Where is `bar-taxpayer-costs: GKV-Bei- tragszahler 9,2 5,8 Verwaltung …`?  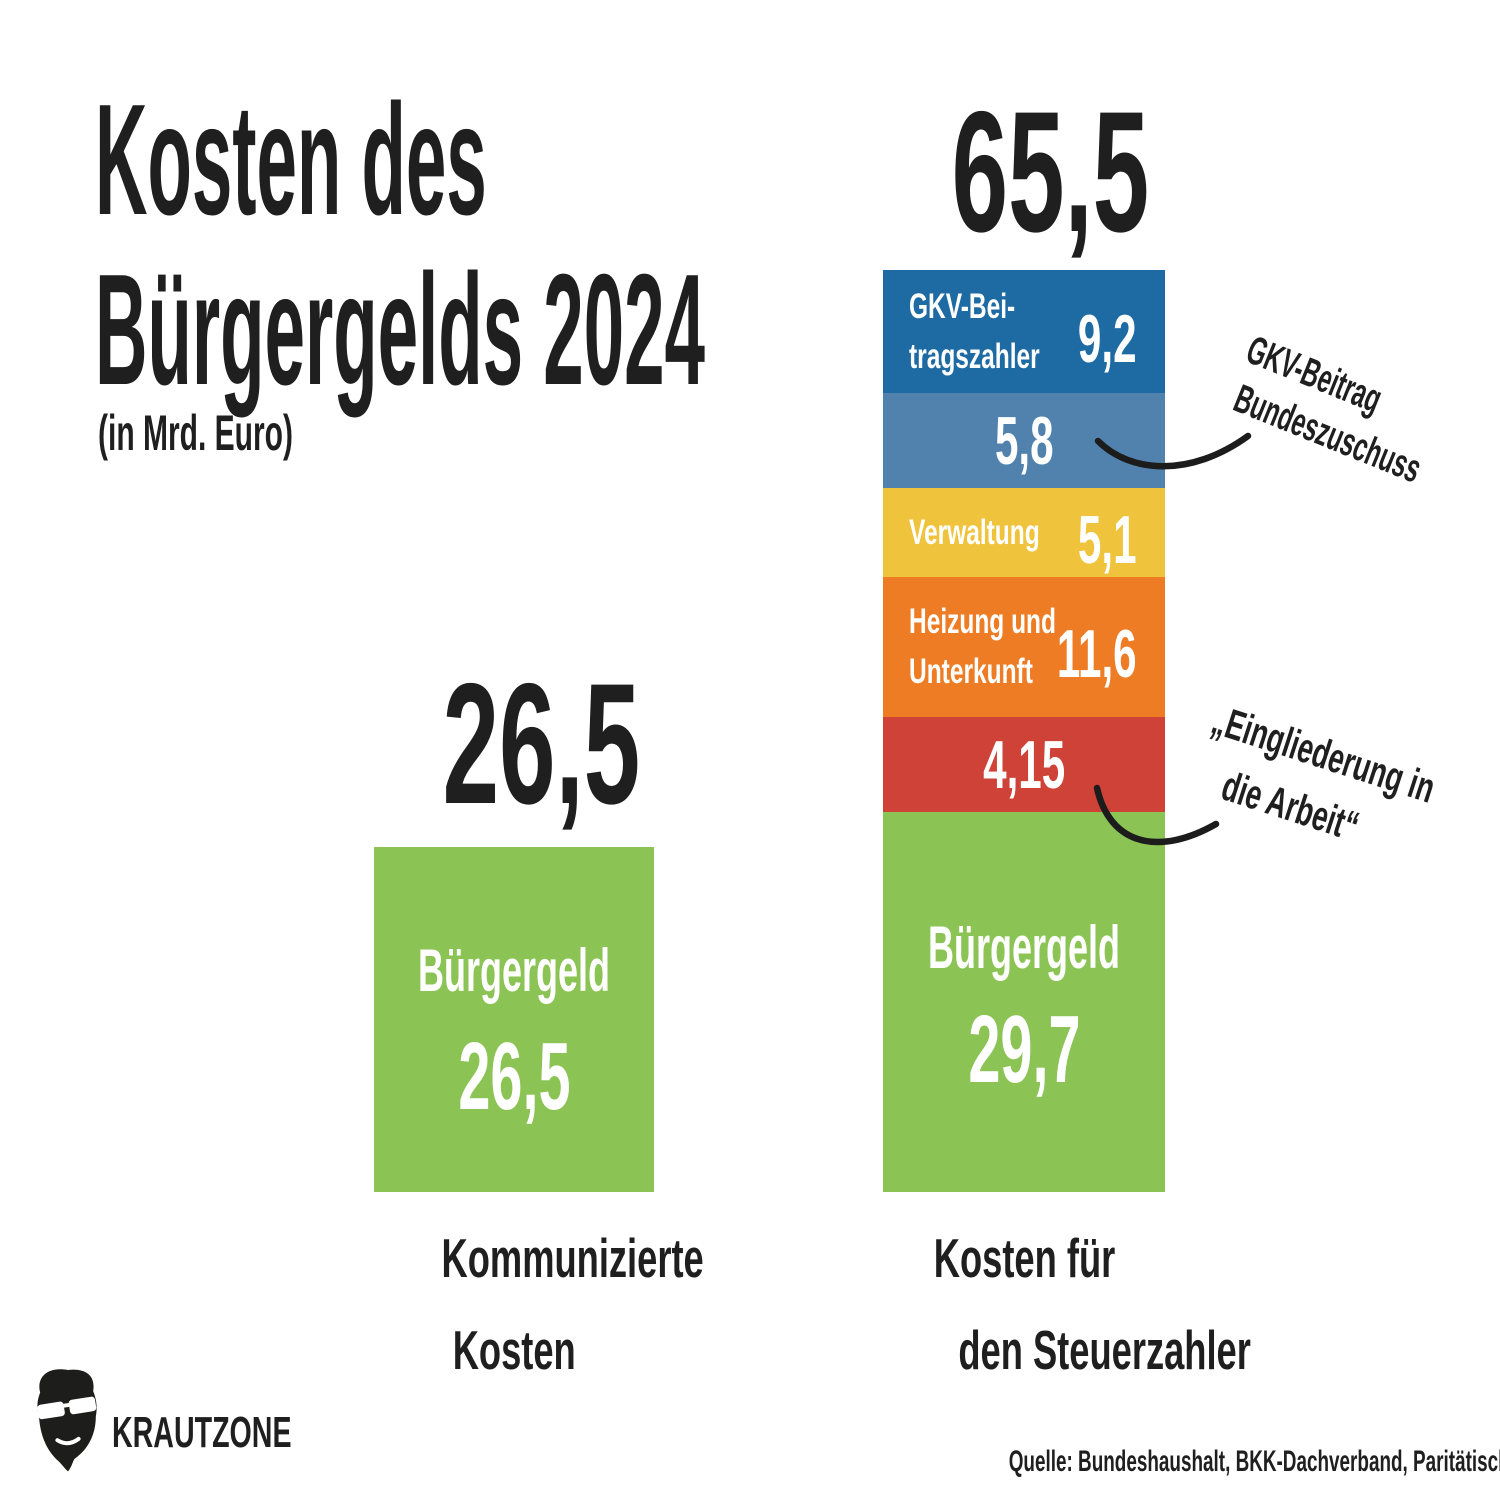
bar-taxpayer-costs: GKV-Bei- tragszahler 9,2 5,8 Verwaltung … is located at coordinates (1024, 731).